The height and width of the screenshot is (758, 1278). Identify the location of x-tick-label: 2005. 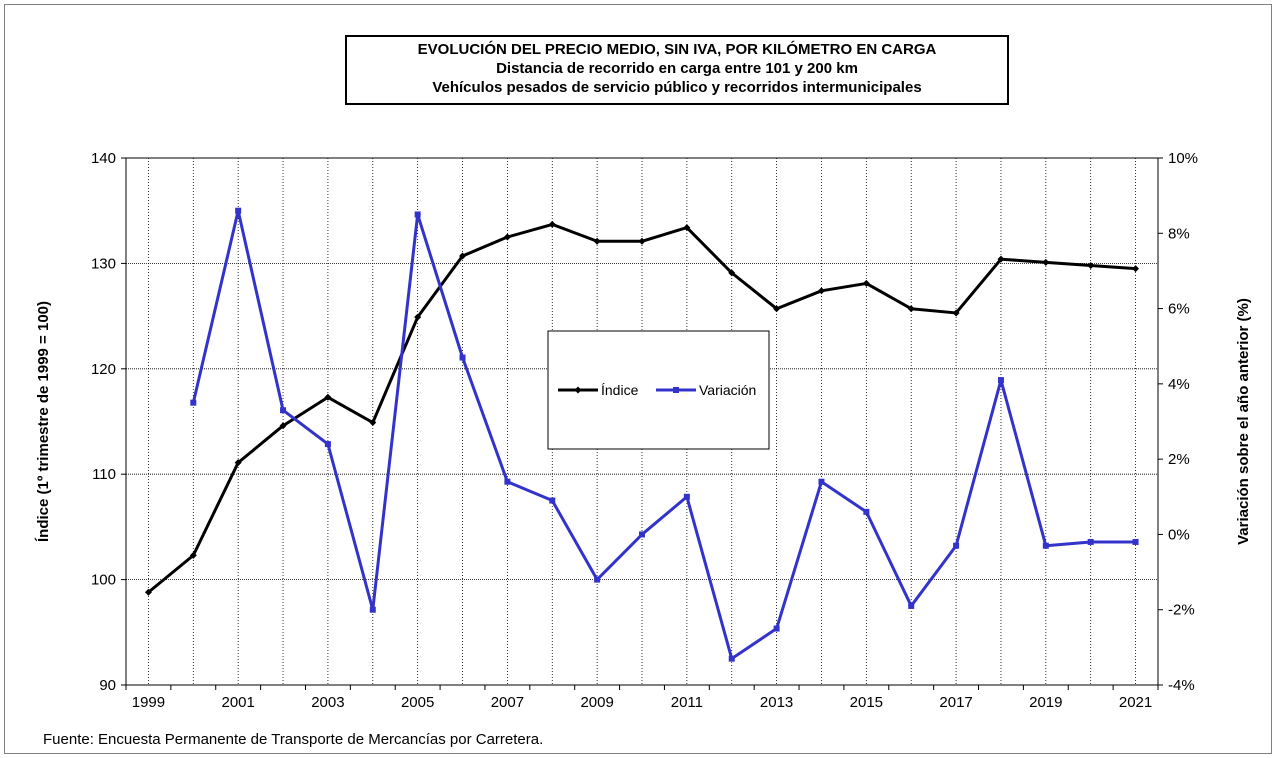
(417, 702).